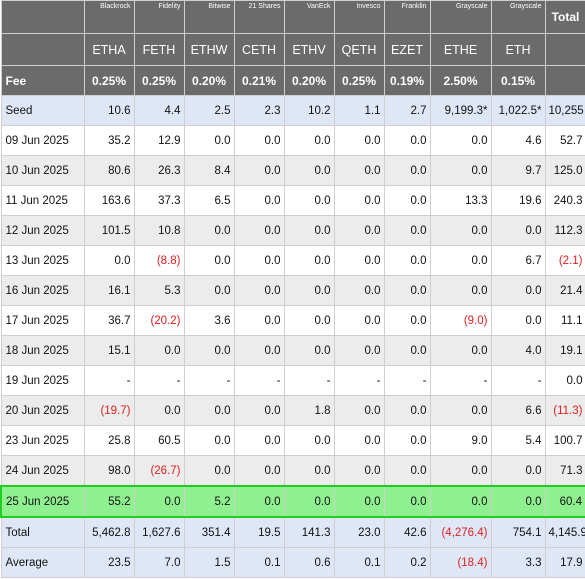 The image size is (585, 579). What do you see at coordinates (159, 49) in the screenshot?
I see `ticker-header: FETH` at bounding box center [159, 49].